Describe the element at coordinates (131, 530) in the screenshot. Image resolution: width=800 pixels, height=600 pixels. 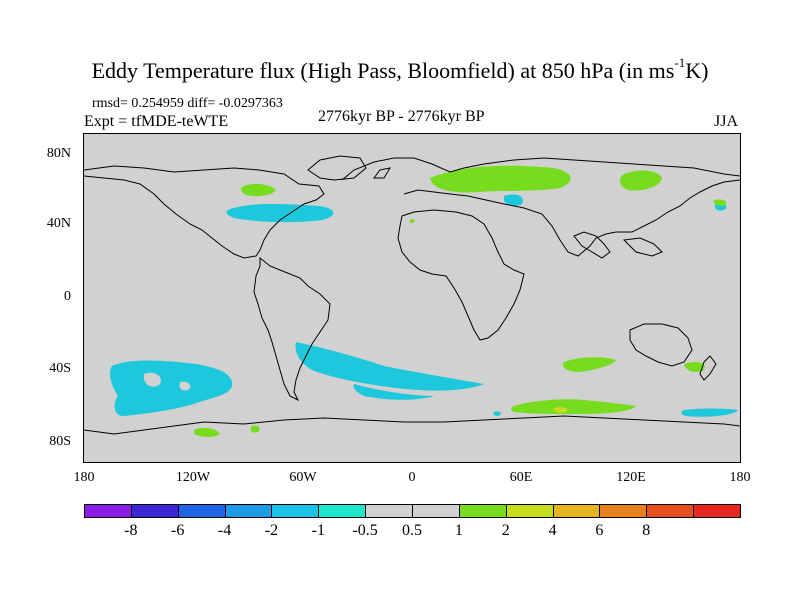
I see `colorbar-label: -8` at that location.